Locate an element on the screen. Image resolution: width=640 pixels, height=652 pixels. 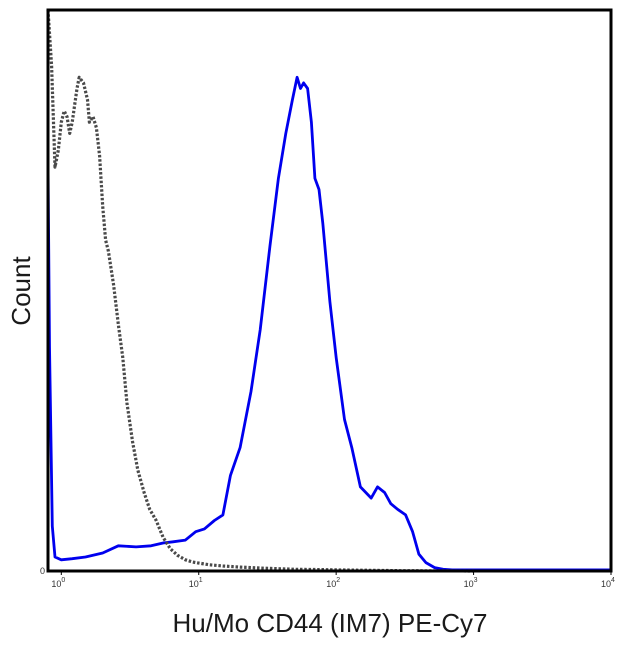
y-tick-label: 0 is located at coordinates (42, 571).